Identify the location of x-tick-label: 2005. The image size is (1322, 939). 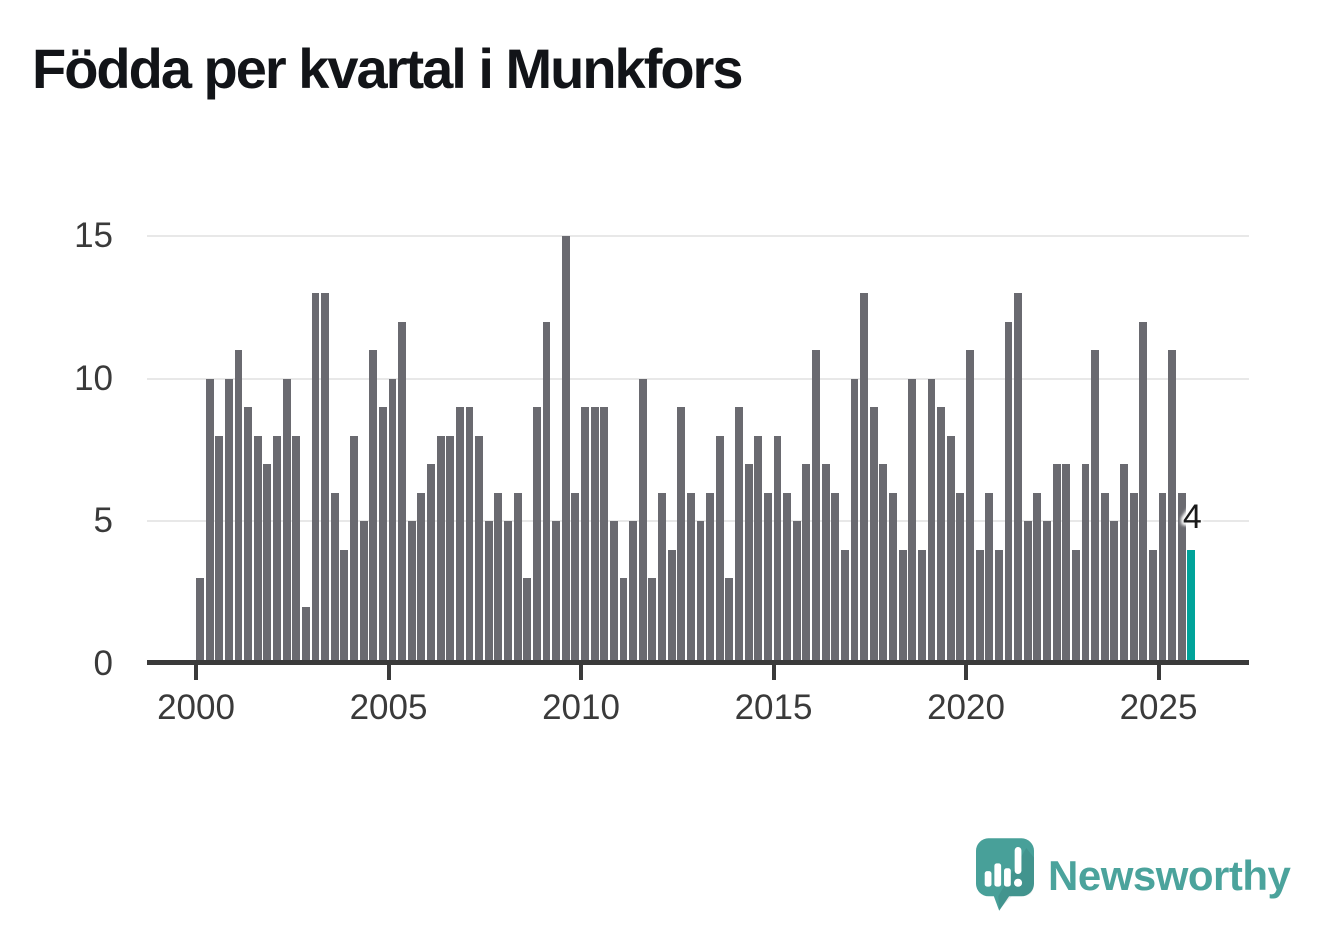
(388, 707).